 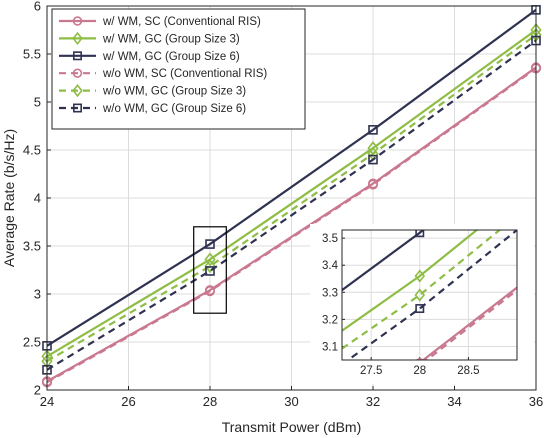 I want to click on y-tick-label: 5.5, so click(x=32, y=54).